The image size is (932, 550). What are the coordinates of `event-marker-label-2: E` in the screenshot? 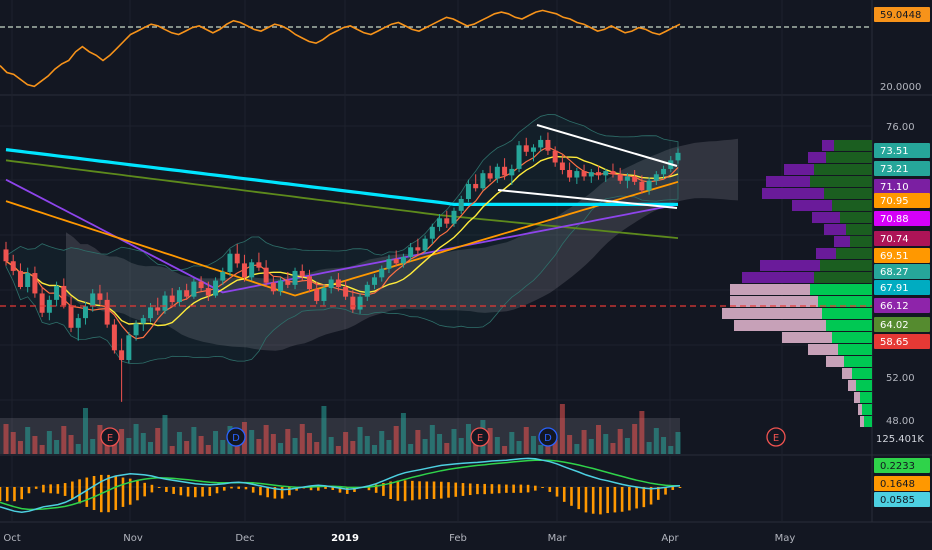 It's located at (480, 438).